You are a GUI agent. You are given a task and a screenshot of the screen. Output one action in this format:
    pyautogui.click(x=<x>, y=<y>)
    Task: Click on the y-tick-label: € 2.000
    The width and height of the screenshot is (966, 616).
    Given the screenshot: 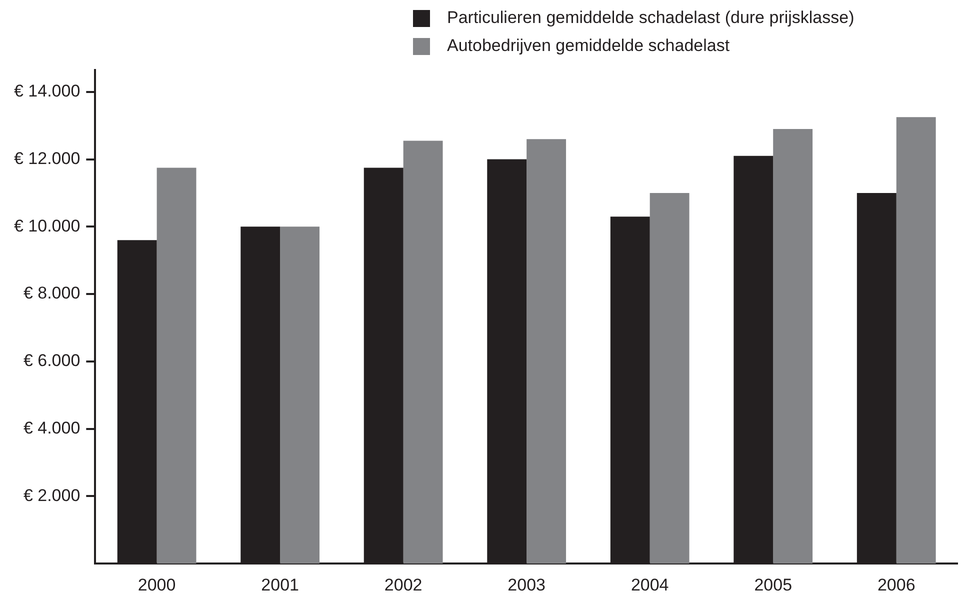 What is the action you would take?
    pyautogui.click(x=51, y=495)
    